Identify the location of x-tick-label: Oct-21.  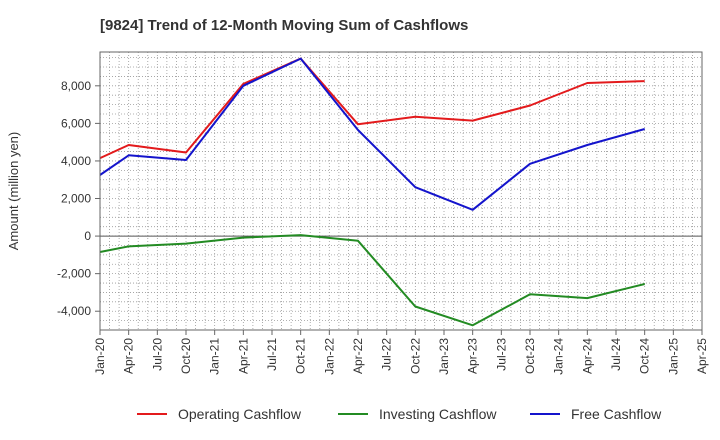
(301, 356).